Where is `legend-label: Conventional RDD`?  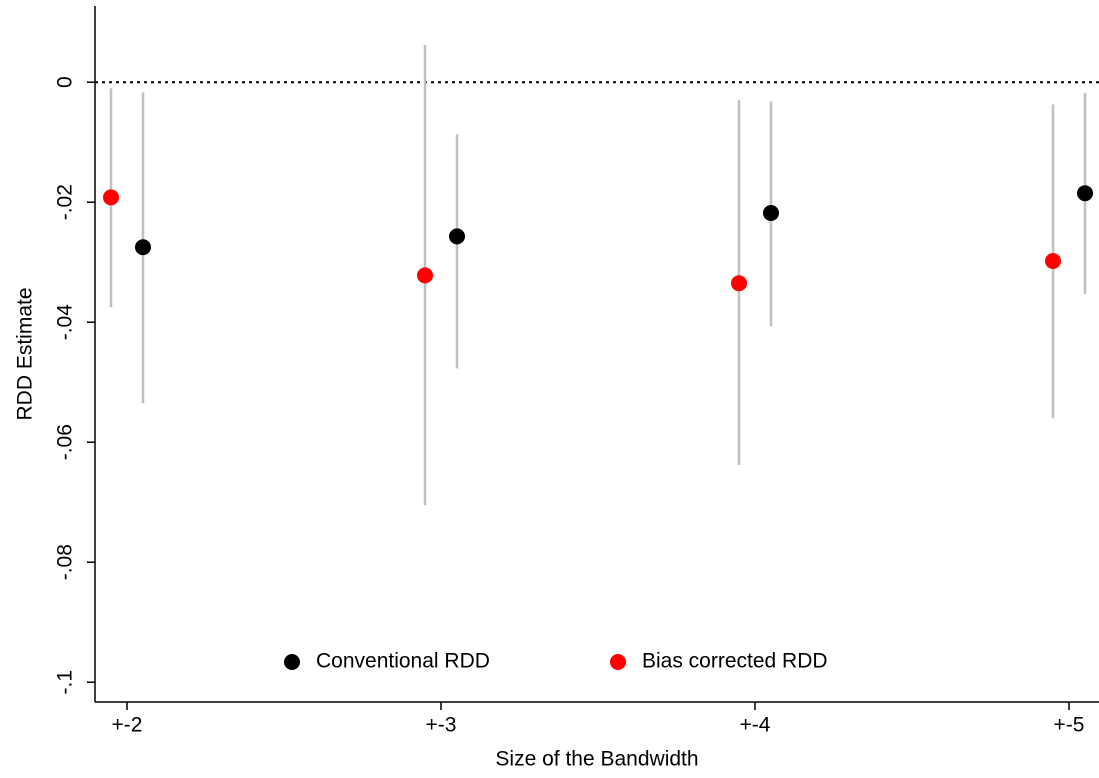
legend-label: Conventional RDD is located at coordinates (403, 661).